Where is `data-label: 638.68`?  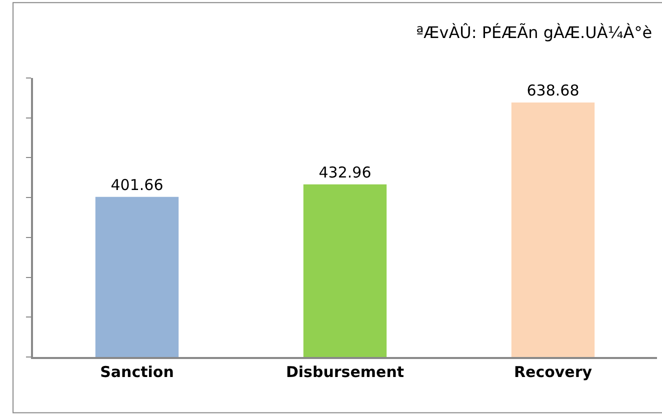 data-label: 638.68 is located at coordinates (553, 90).